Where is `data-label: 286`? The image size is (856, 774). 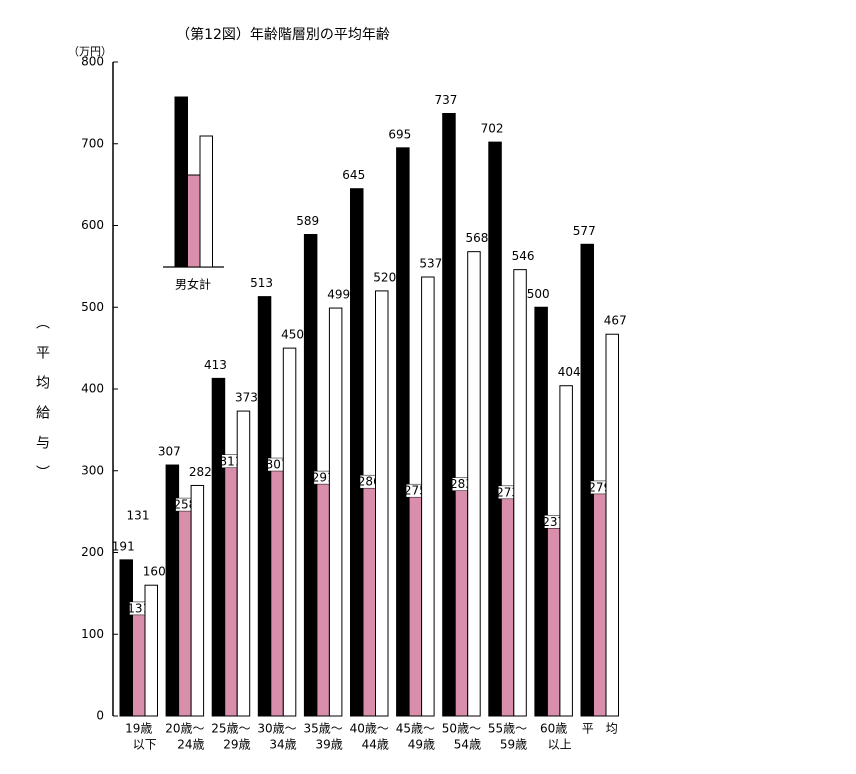
data-label: 286 is located at coordinates (369, 482).